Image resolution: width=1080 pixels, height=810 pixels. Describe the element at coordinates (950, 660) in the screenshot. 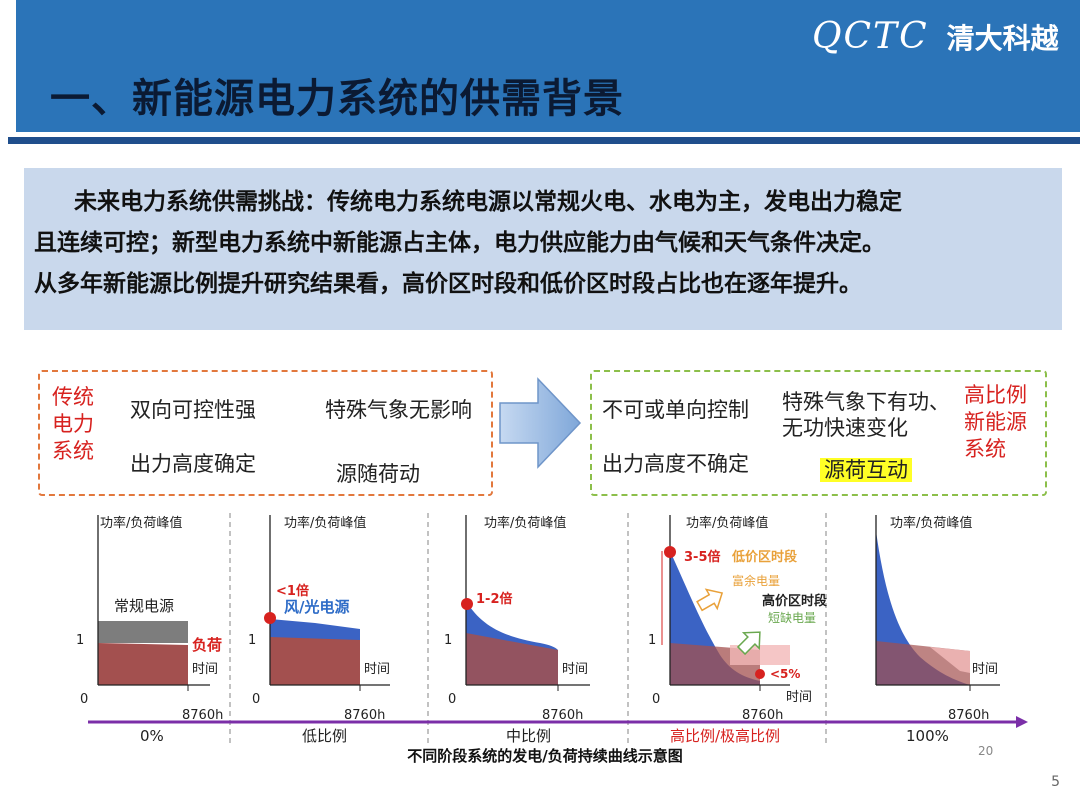

I see `shortage-area` at that location.